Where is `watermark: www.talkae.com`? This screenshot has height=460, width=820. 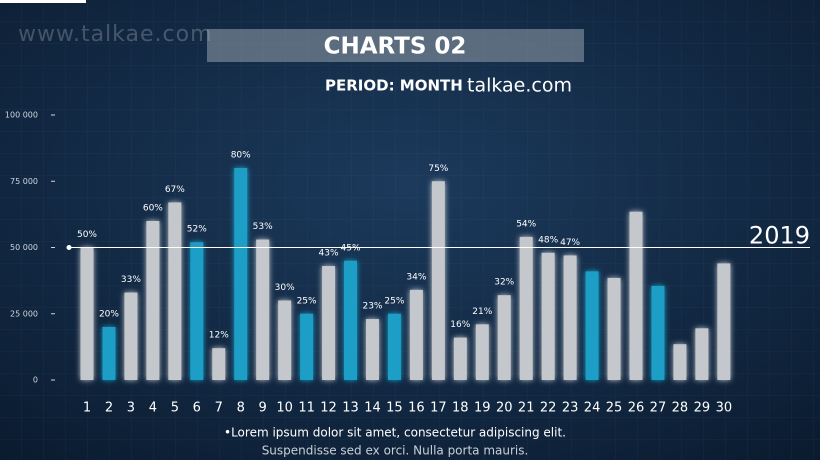
watermark: www.talkae.com is located at coordinates (115, 34).